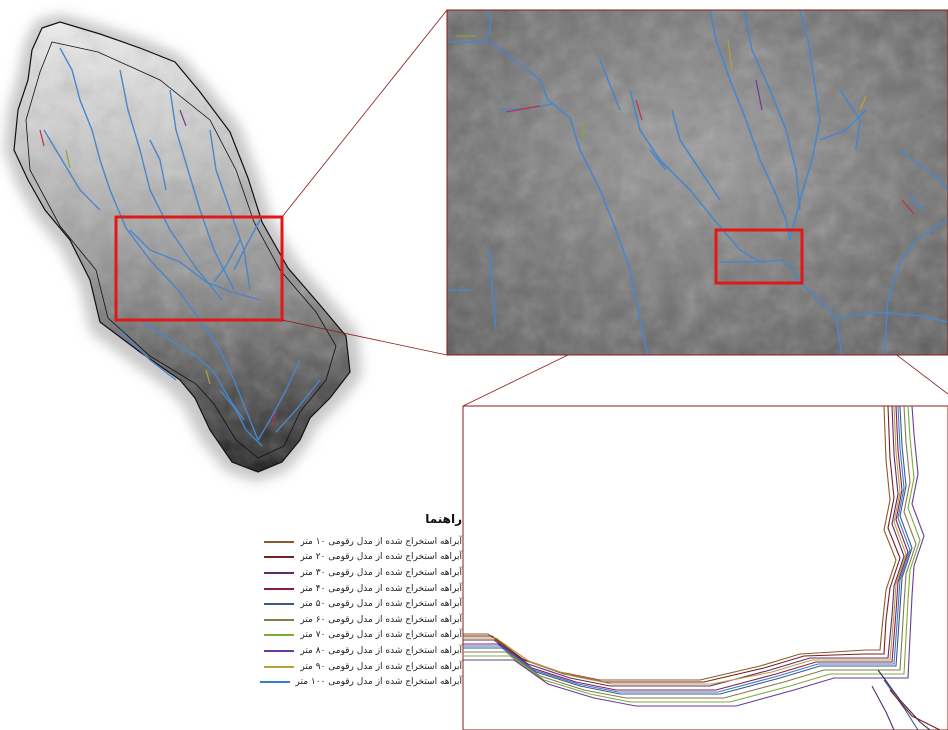 The height and width of the screenshot is (730, 948). I want to click on legend-item-label: آبراهه استخراج شده از مدل رقومی ۴۰ متر, so click(381, 588).